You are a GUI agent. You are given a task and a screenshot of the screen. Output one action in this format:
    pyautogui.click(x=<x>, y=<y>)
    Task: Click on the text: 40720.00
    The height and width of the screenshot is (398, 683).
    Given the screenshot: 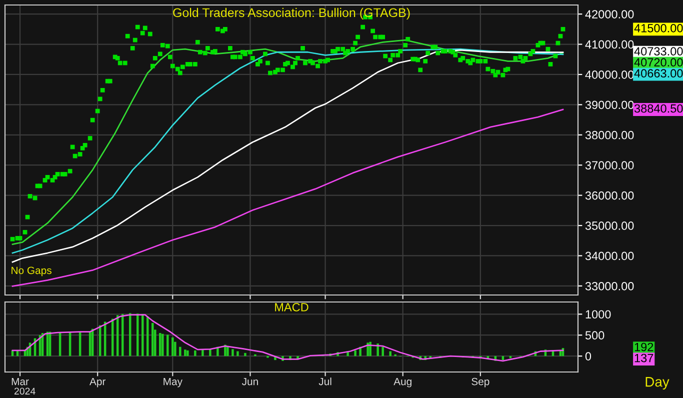 What is the action you would take?
    pyautogui.click(x=658, y=62)
    